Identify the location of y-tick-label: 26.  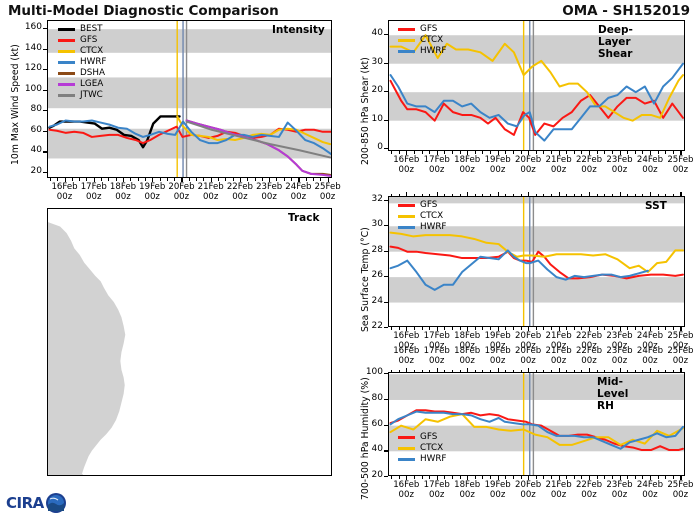
(377, 275).